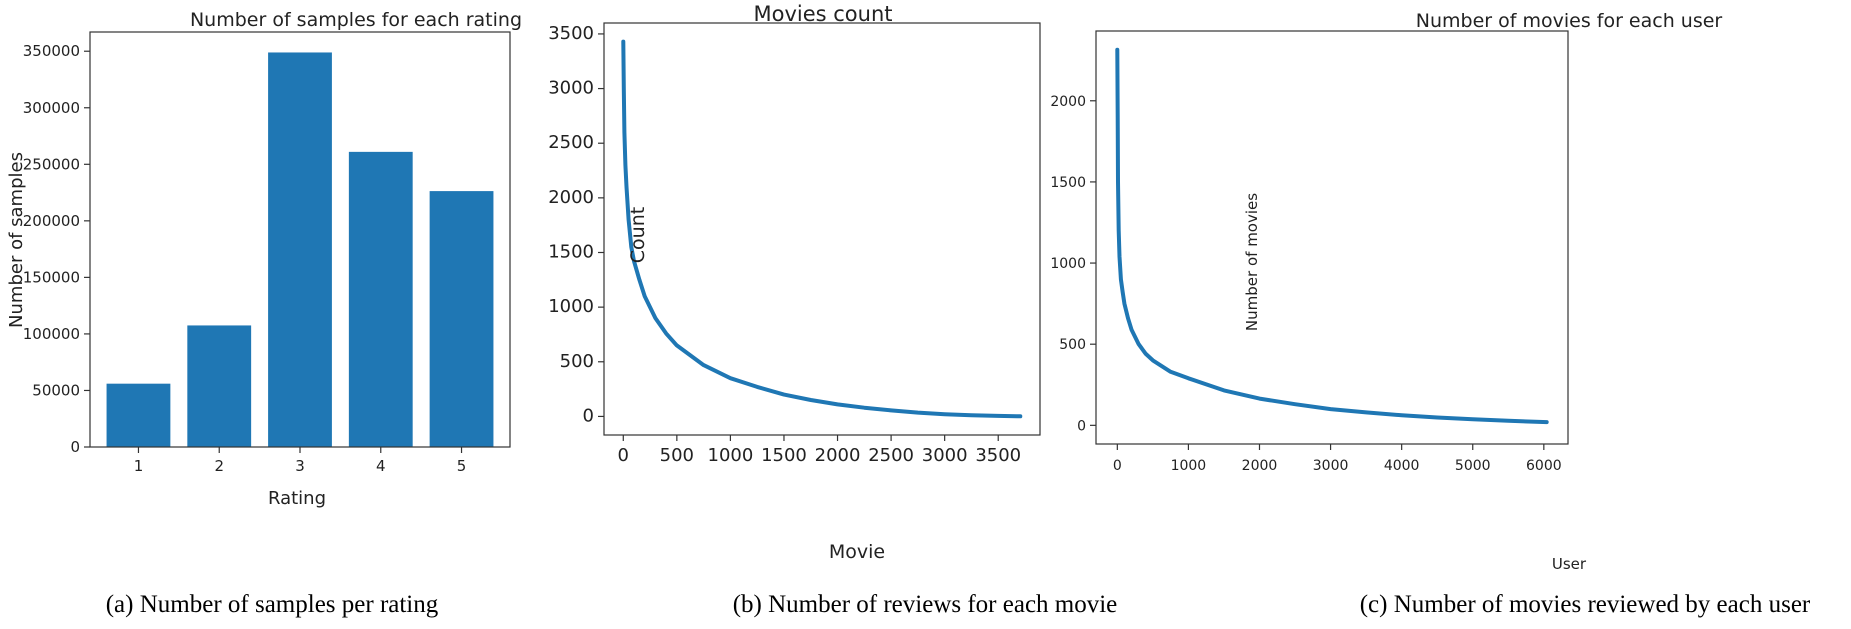 The height and width of the screenshot is (629, 1851). What do you see at coordinates (822, 14) in the screenshot?
I see `chart-b-title: Movies count` at bounding box center [822, 14].